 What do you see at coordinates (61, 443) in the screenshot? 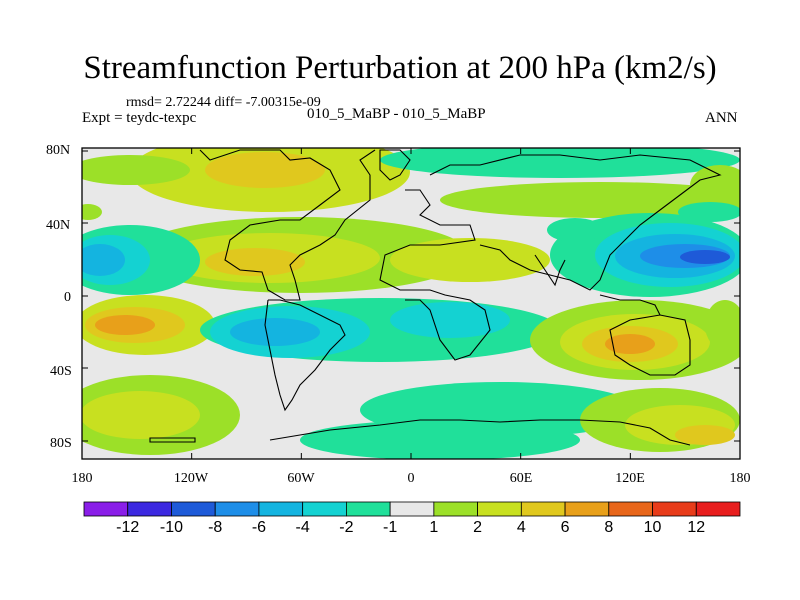
I see `lat-label-80s: 80S` at bounding box center [61, 443].